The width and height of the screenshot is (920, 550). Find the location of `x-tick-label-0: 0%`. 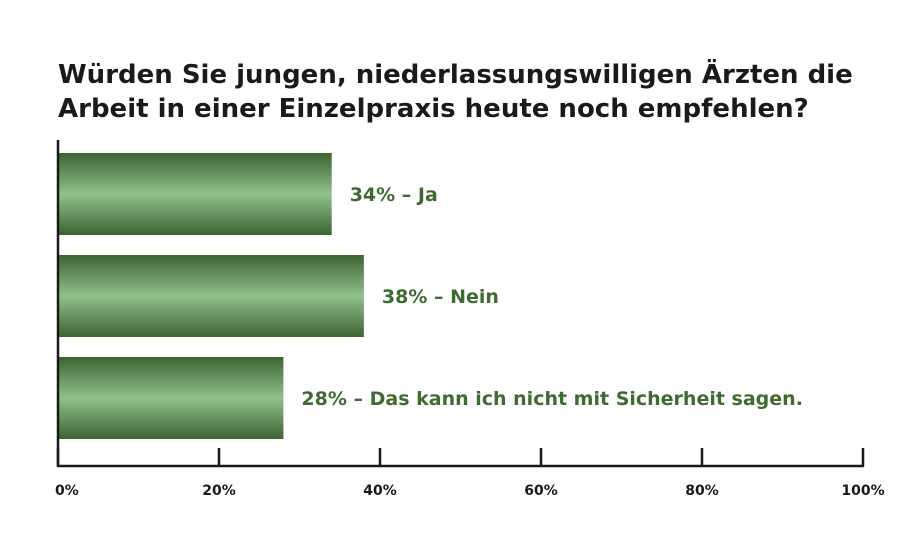

x-tick-label-0: 0% is located at coordinates (67, 491).